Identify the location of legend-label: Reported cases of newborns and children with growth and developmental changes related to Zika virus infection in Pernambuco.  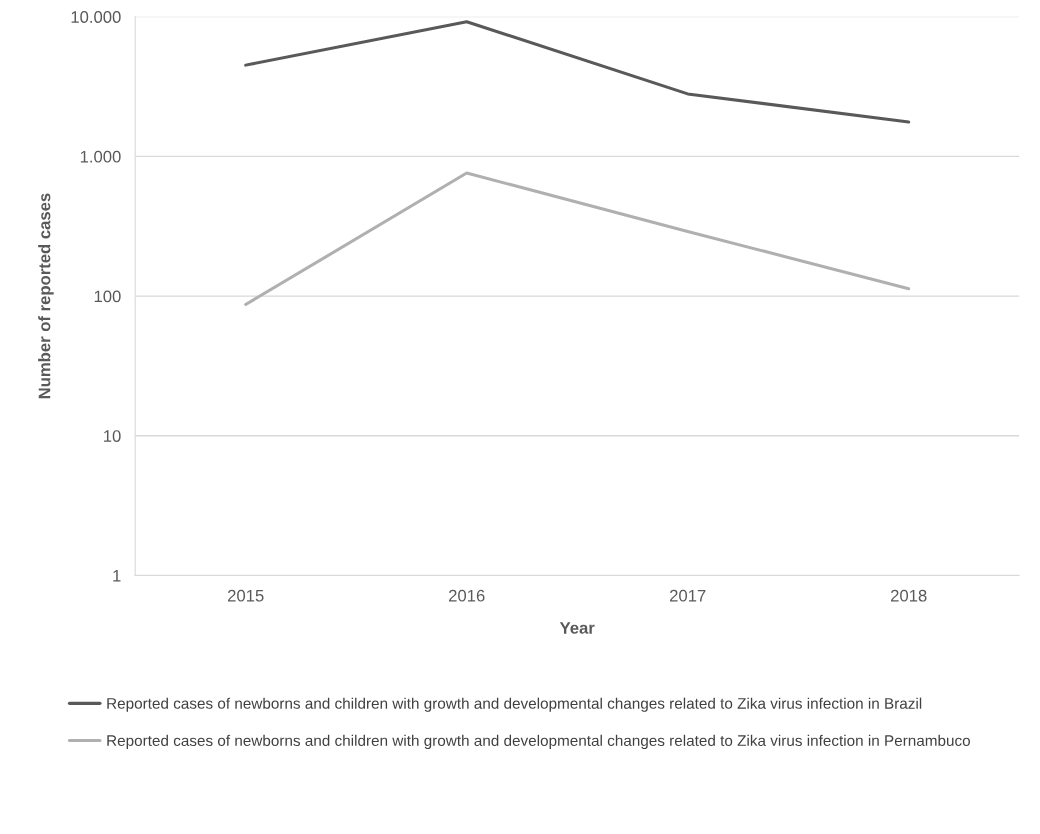
(538, 742).